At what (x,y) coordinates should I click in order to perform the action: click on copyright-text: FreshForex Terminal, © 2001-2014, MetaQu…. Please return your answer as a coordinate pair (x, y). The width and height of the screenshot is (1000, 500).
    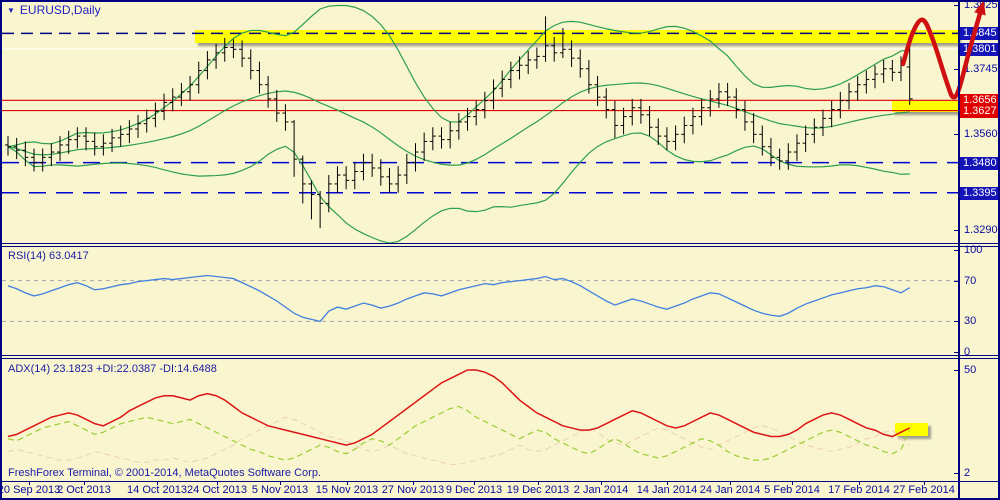
    Looking at the image, I should click on (164, 473).